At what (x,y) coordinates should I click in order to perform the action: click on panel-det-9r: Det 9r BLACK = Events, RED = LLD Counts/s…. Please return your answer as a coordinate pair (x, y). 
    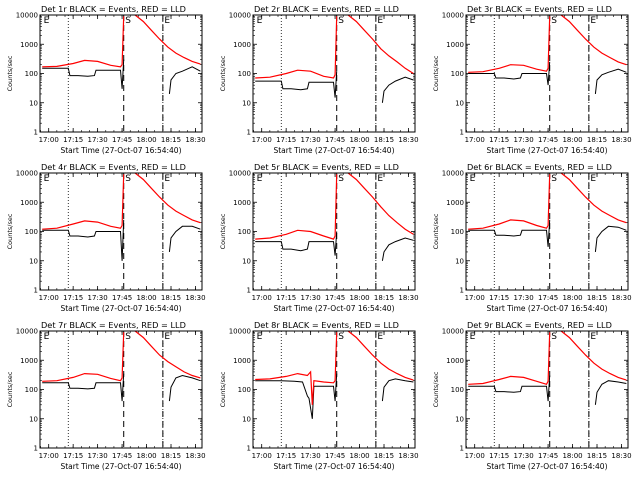
    Looking at the image, I should click on (532, 395).